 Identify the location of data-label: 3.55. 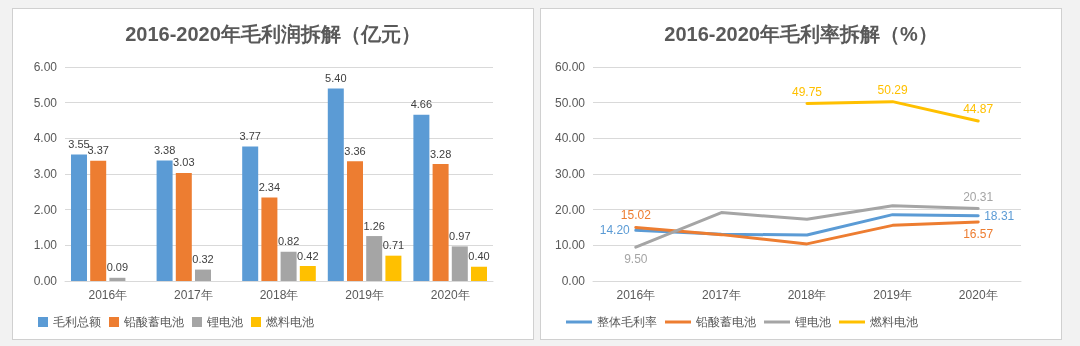
(79, 143).